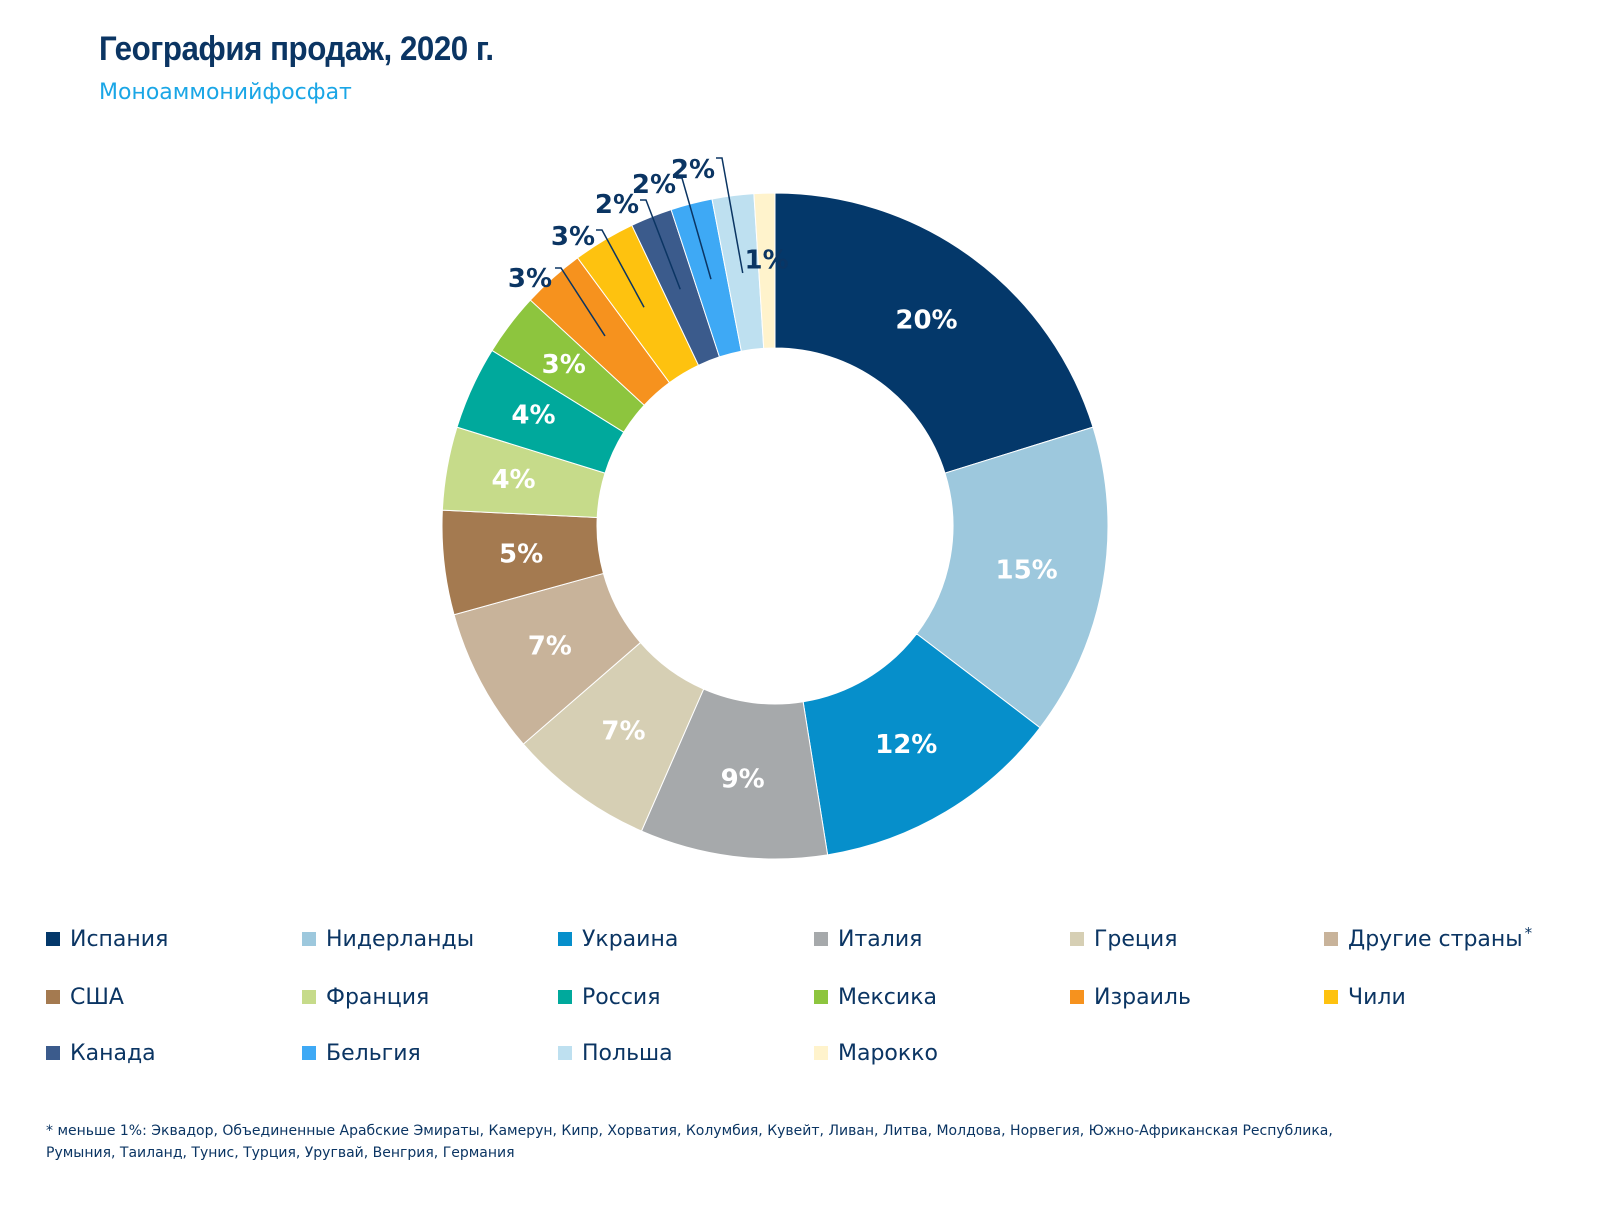 This screenshot has height=1216, width=1599. I want to click on legend-item-италия: Италия, so click(868, 939).